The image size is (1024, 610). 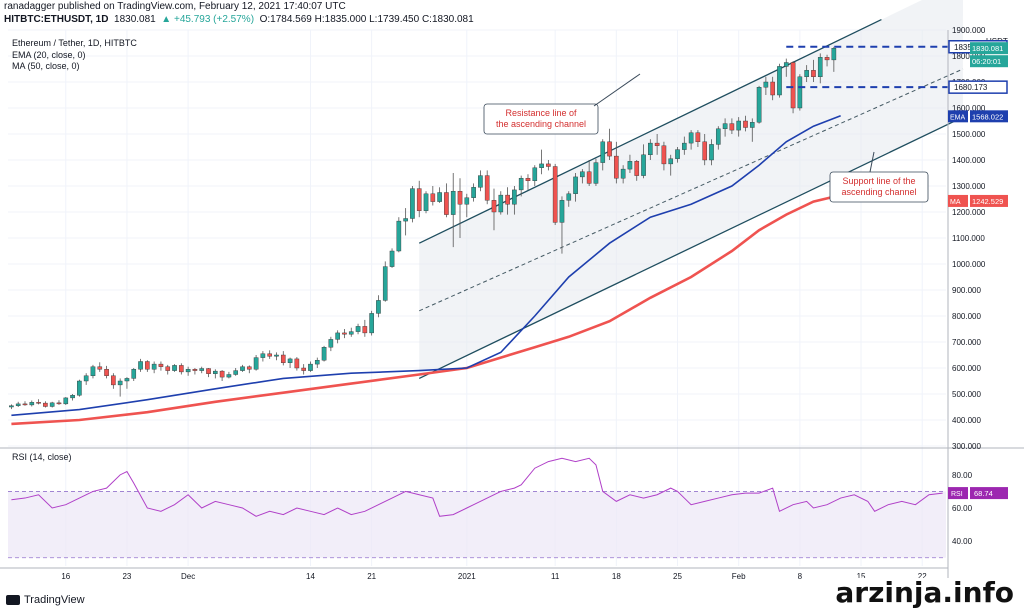 I want to click on y-tick-label: 700.000, so click(x=966, y=342).